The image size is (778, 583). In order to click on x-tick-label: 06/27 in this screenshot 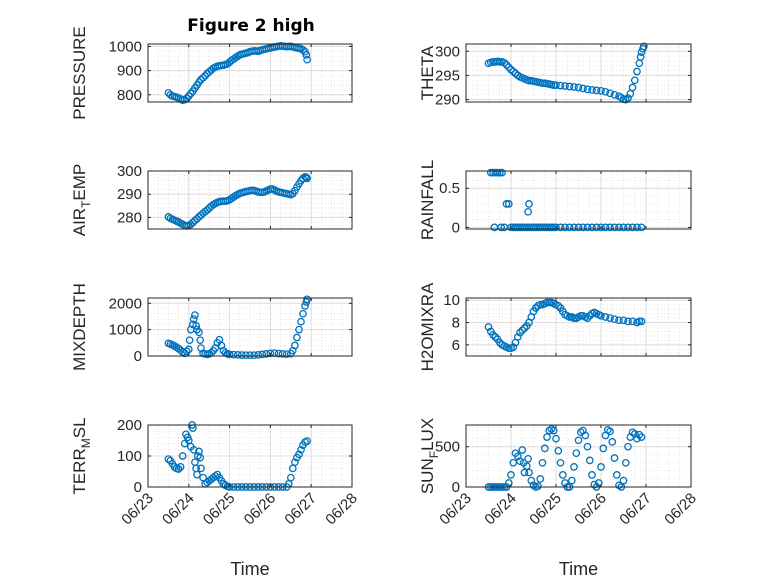, I will do `click(300, 509)`.